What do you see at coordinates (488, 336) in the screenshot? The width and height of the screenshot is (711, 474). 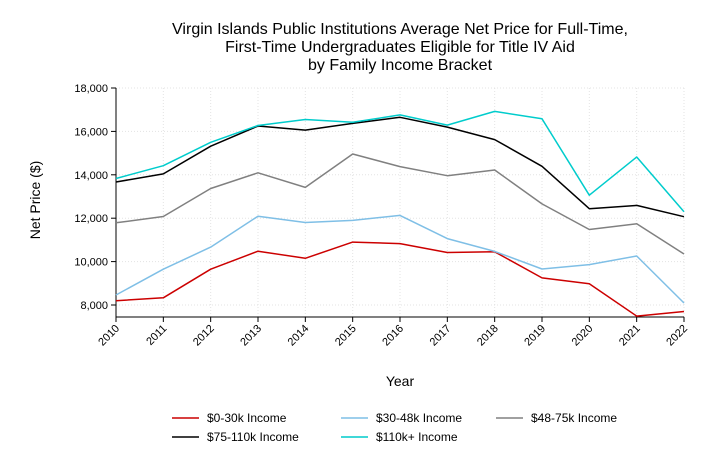 I see `x-tick-label: 2018` at bounding box center [488, 336].